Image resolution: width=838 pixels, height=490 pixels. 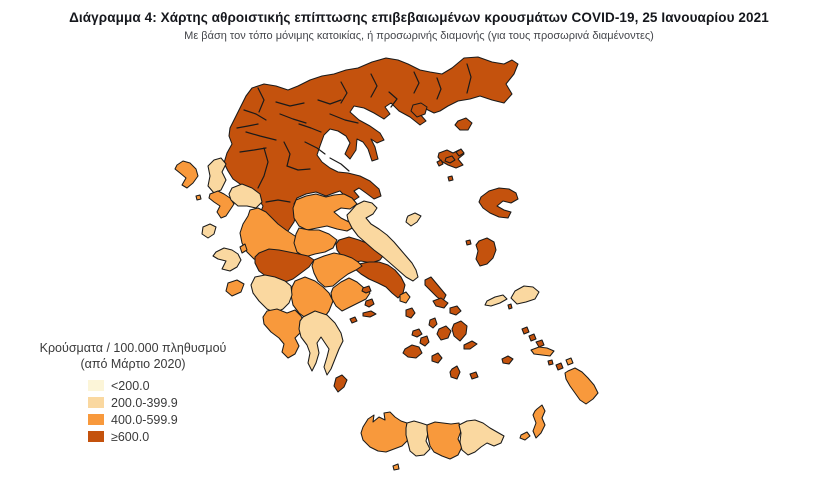 What do you see at coordinates (455, 310) in the screenshot?
I see `region-mykonos` at bounding box center [455, 310].